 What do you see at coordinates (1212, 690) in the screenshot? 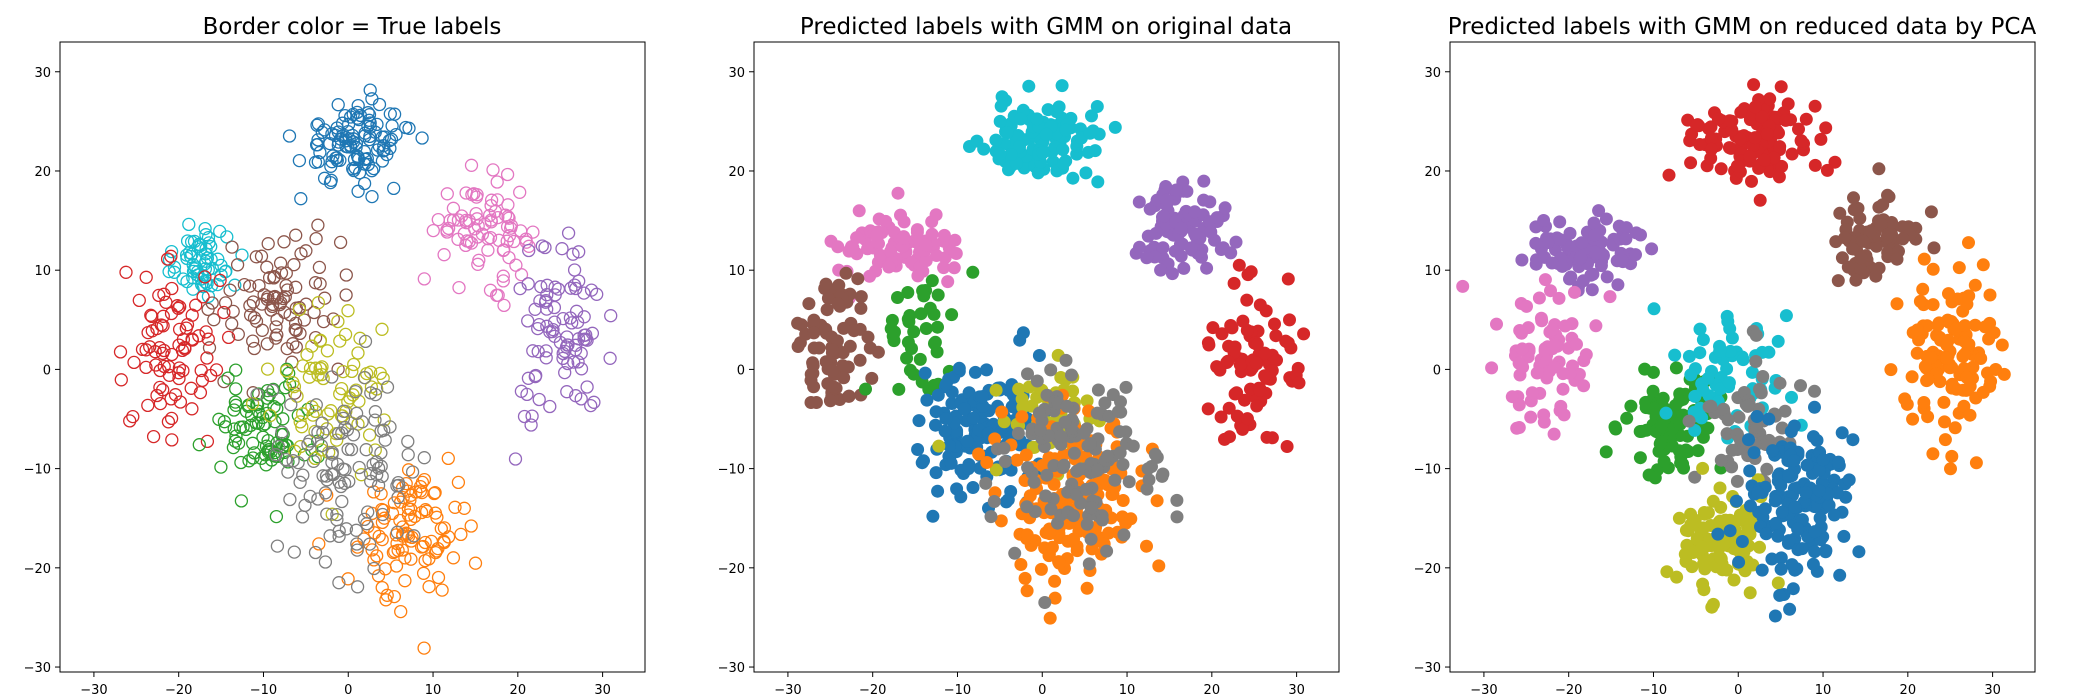
I see `x-tick-label: 20` at bounding box center [1212, 690].